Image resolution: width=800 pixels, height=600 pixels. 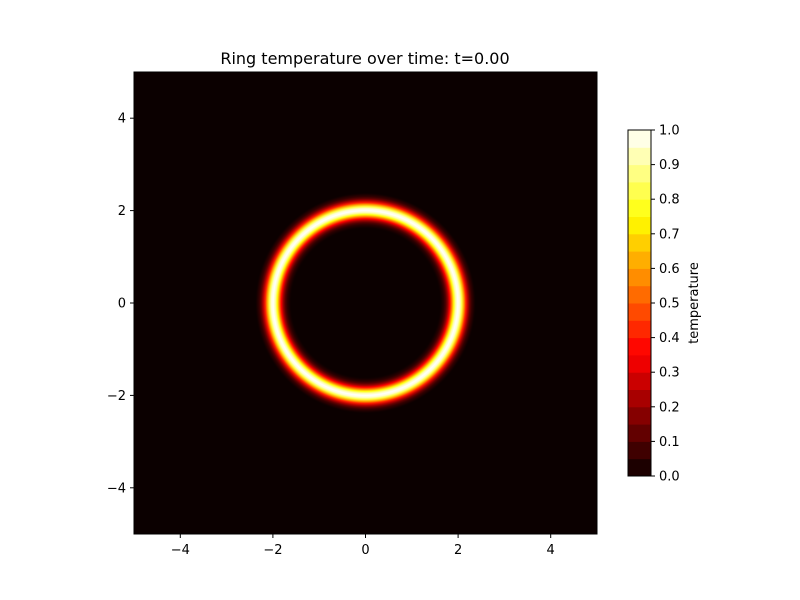 I want to click on colorbar-tick-label: 0.5, so click(x=669, y=304).